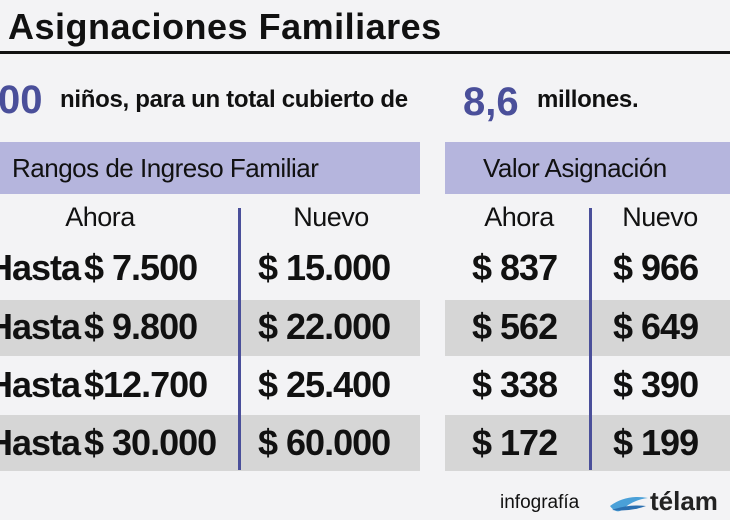 The width and height of the screenshot is (730, 520). I want to click on table-cell: $ 837, so click(515, 267).